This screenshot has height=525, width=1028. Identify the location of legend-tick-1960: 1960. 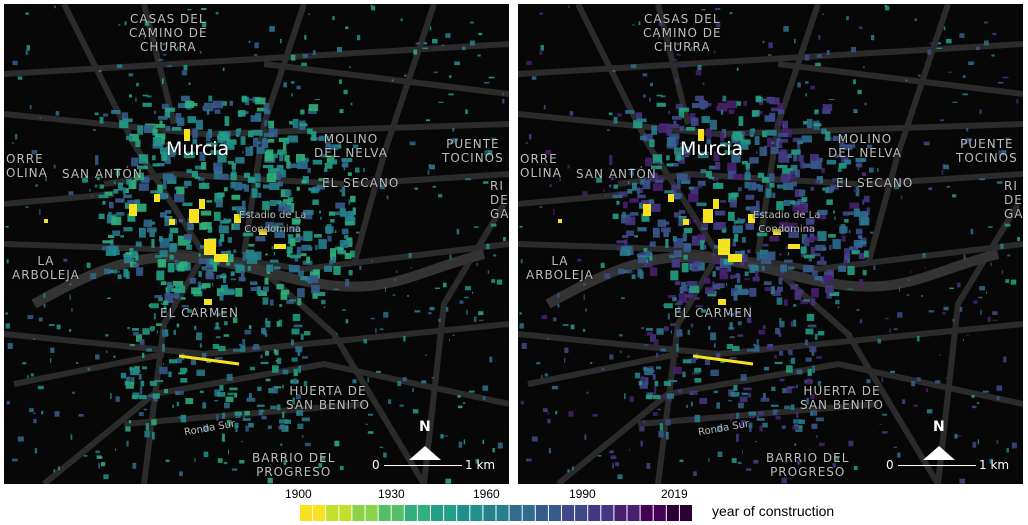
(486, 494).